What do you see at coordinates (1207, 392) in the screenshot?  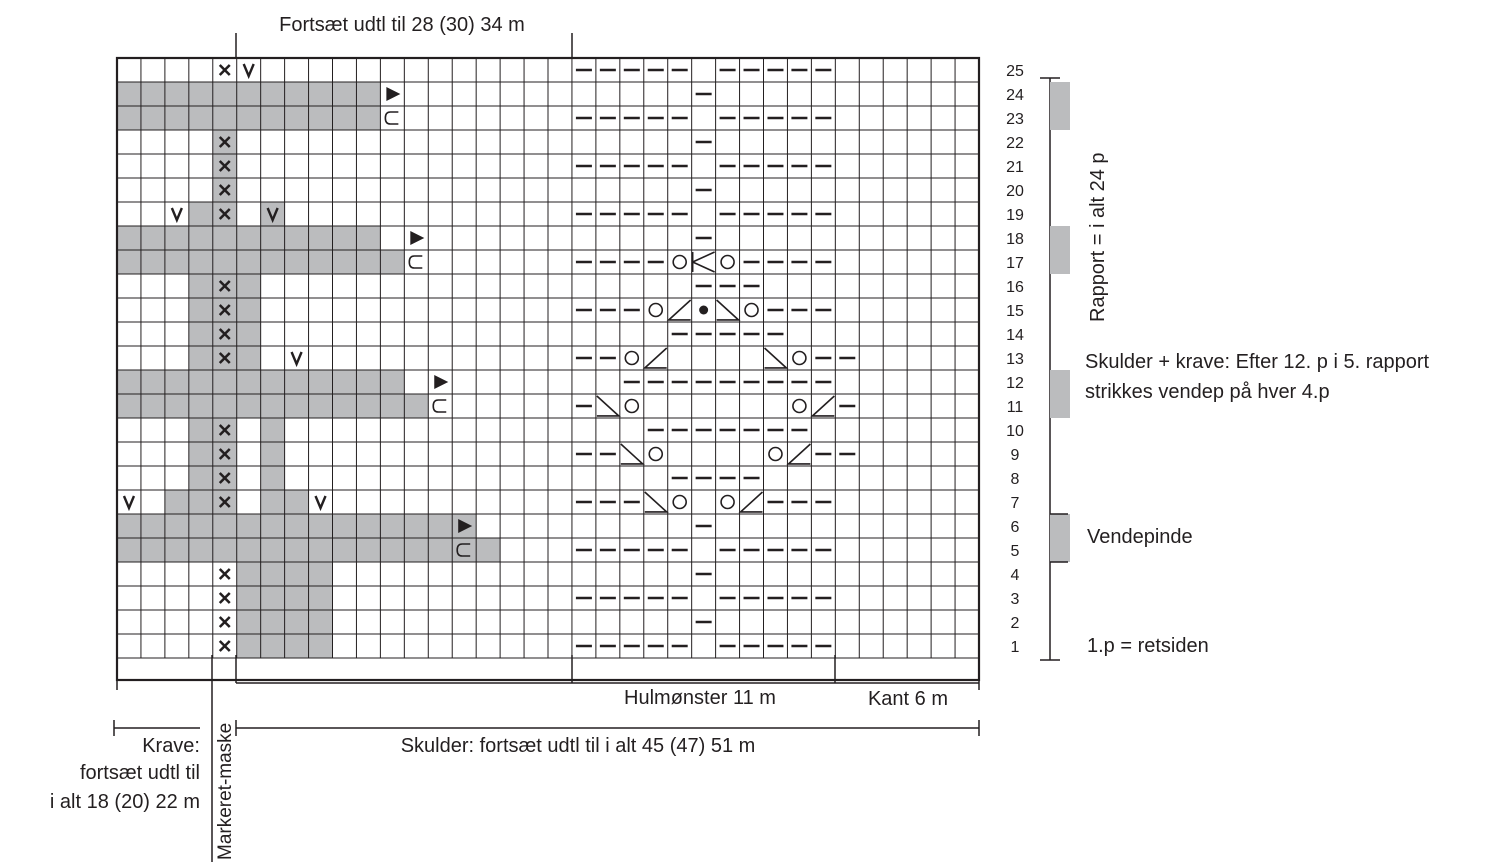 I see `shoulder-note-2: strikkes vendep på hver 4.p` at bounding box center [1207, 392].